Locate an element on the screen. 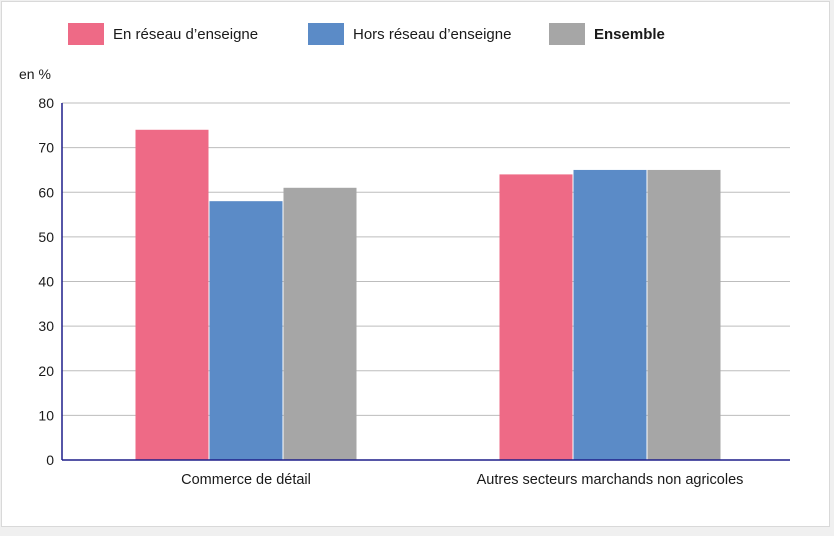  y-tick-label-50: 50 is located at coordinates (46, 237).